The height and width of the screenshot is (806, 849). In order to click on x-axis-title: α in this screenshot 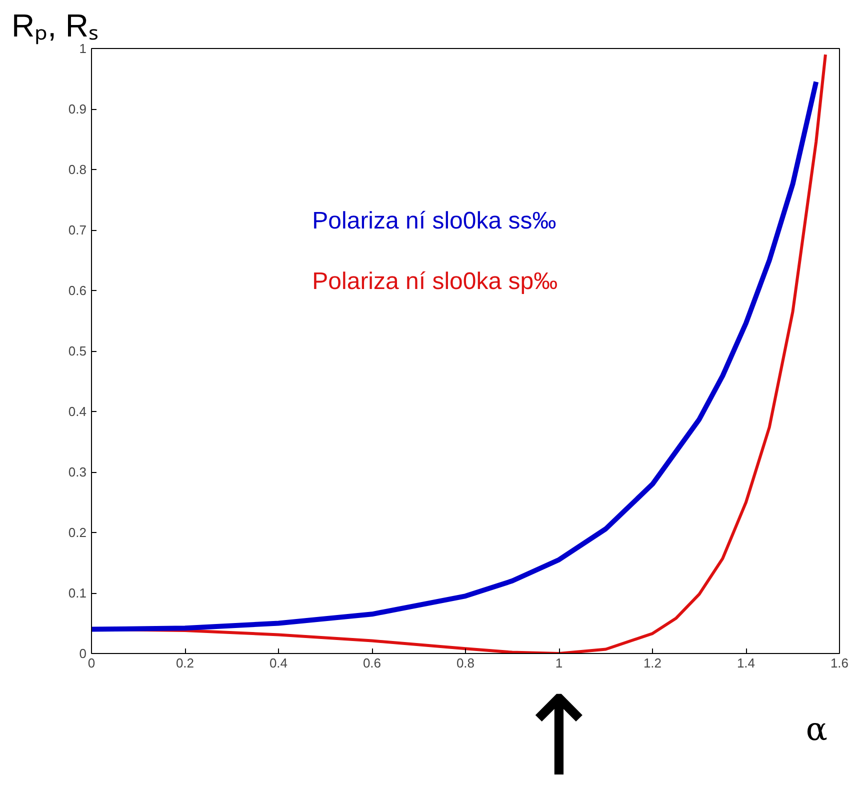, I will do `click(817, 729)`.